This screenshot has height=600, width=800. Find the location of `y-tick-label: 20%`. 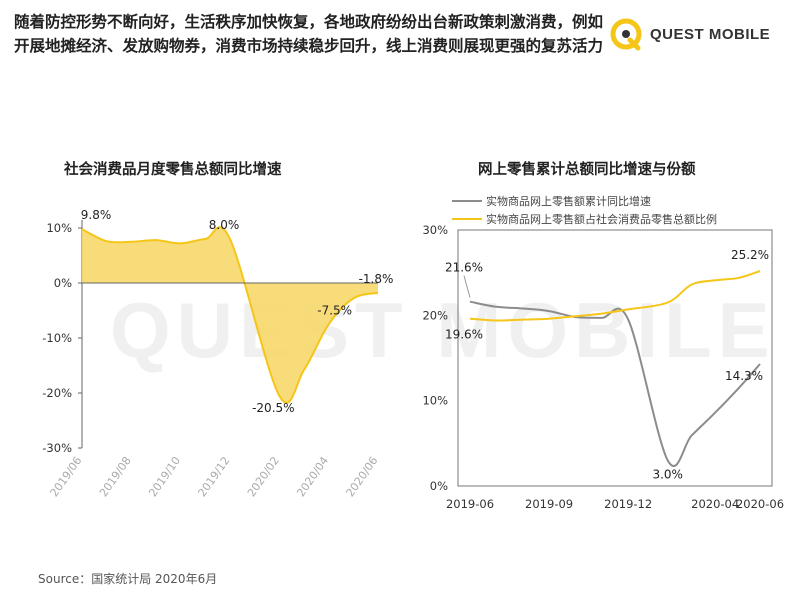

y-tick-label: 20% is located at coordinates (435, 315).